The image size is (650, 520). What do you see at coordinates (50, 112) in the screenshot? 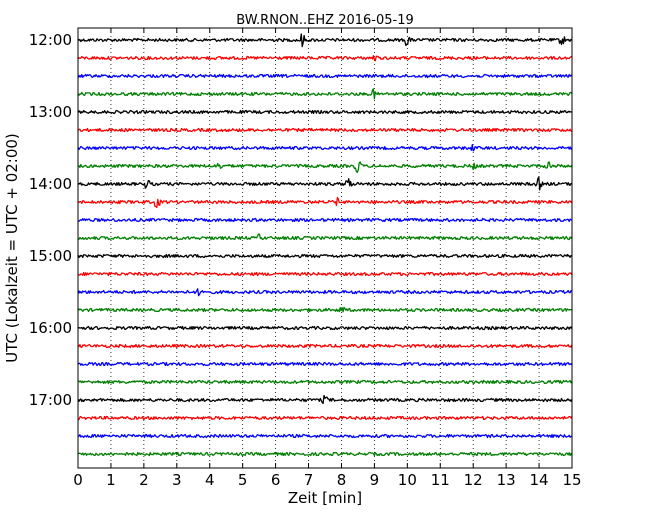
I see `y-tick-label: 13:00` at bounding box center [50, 112].